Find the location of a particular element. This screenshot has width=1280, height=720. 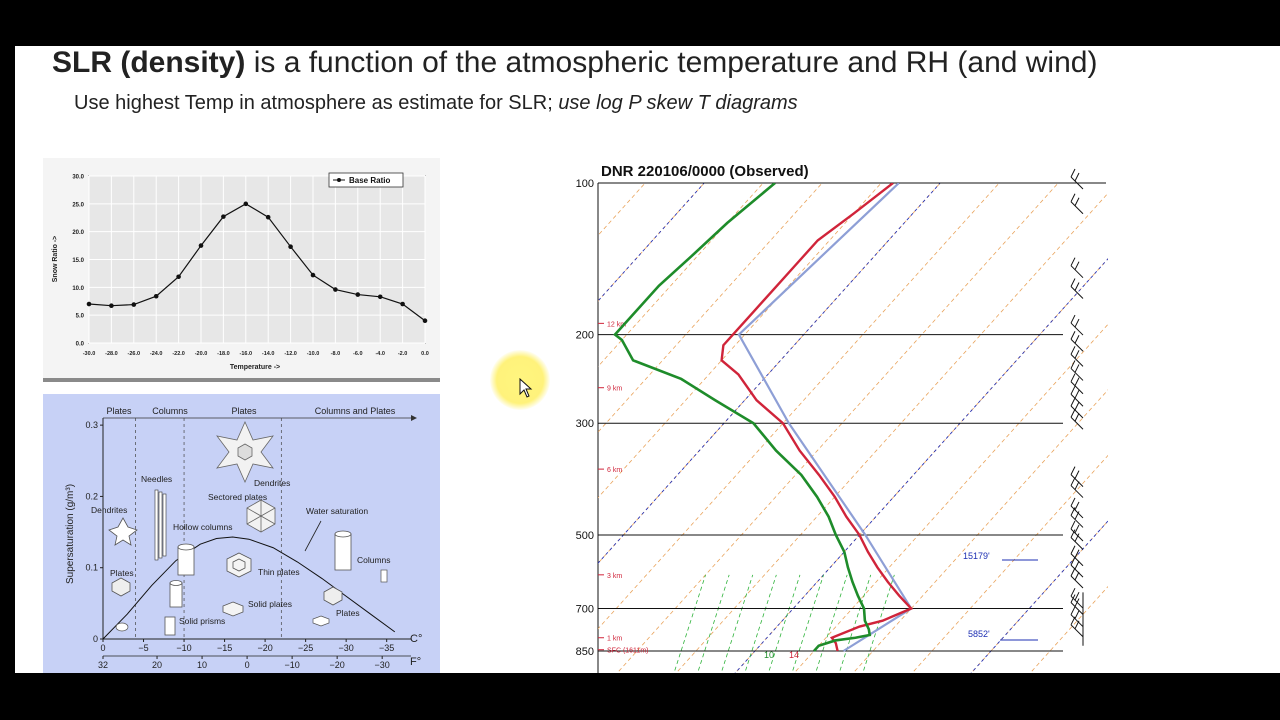

pressure-label: 700 is located at coordinates (585, 610).